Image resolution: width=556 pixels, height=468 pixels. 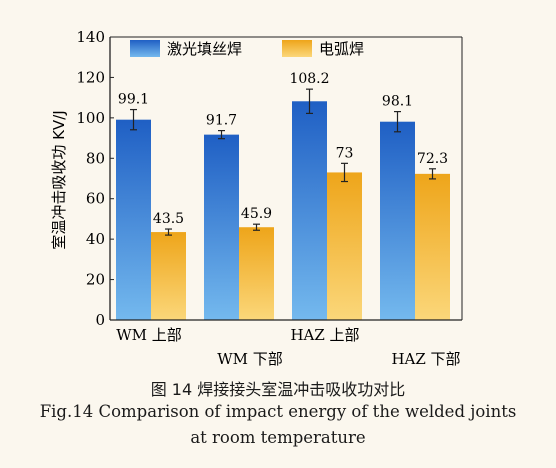 What do you see at coordinates (95, 239) in the screenshot?
I see `y-tick-label: 40` at bounding box center [95, 239].